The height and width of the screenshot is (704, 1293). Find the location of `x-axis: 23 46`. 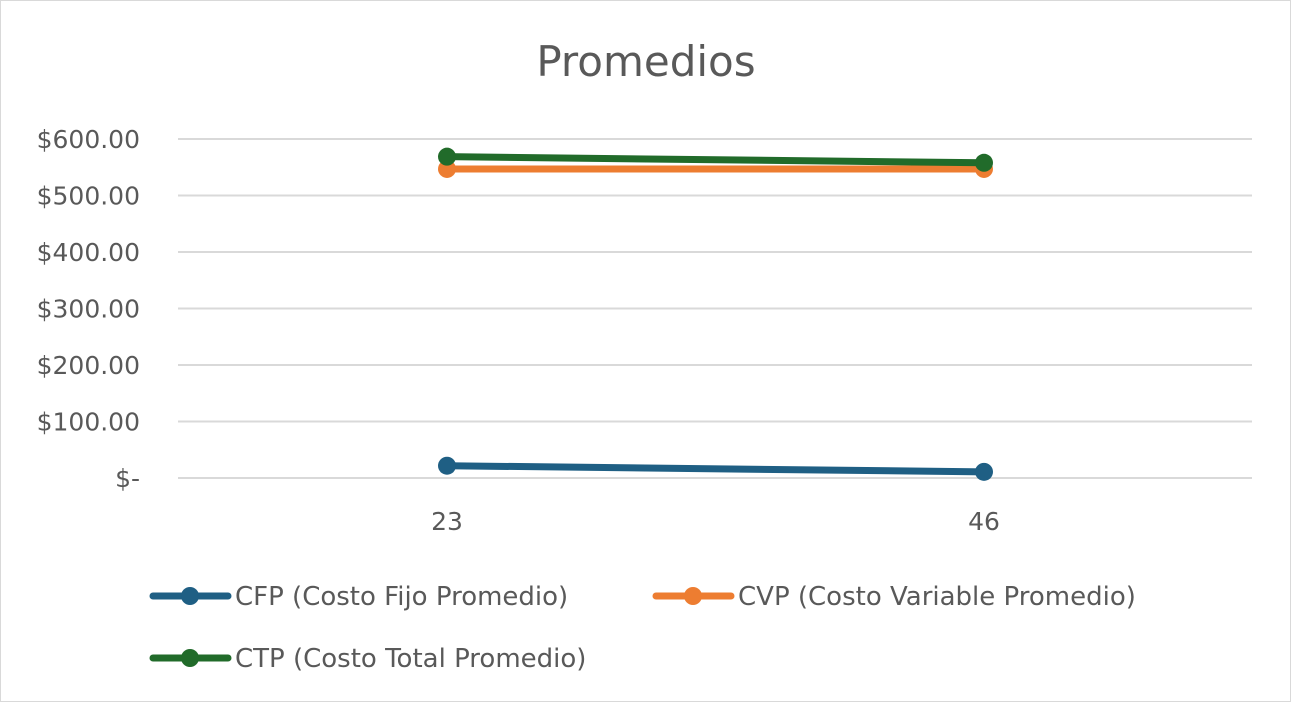

x-axis: 23 46 is located at coordinates (715, 521).